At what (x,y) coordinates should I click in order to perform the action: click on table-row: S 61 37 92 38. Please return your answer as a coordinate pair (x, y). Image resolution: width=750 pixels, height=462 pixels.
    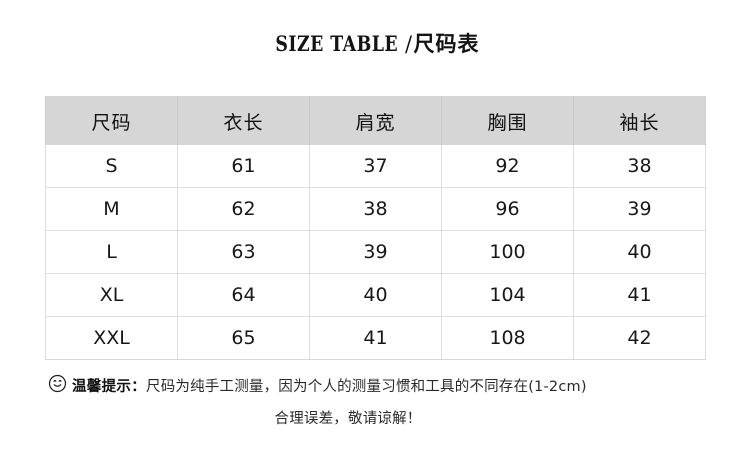
    Looking at the image, I should click on (375, 166).